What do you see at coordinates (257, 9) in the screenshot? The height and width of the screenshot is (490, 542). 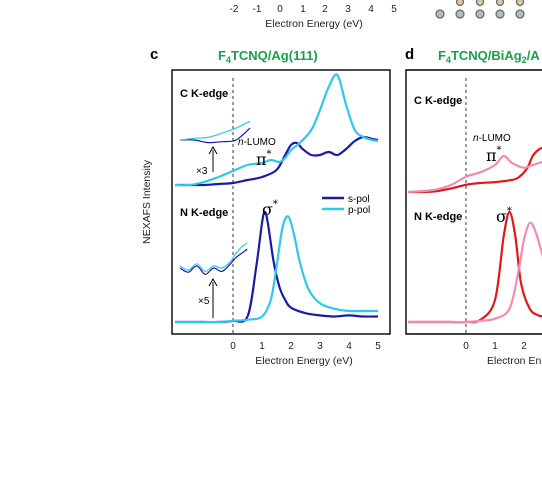 I see `top-tick-label: -1` at bounding box center [257, 9].